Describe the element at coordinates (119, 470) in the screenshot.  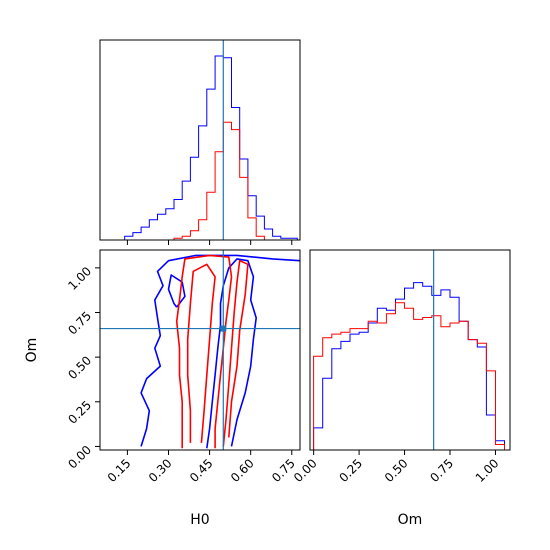
I see `contour-xtick-label-0: 0.15` at that location.